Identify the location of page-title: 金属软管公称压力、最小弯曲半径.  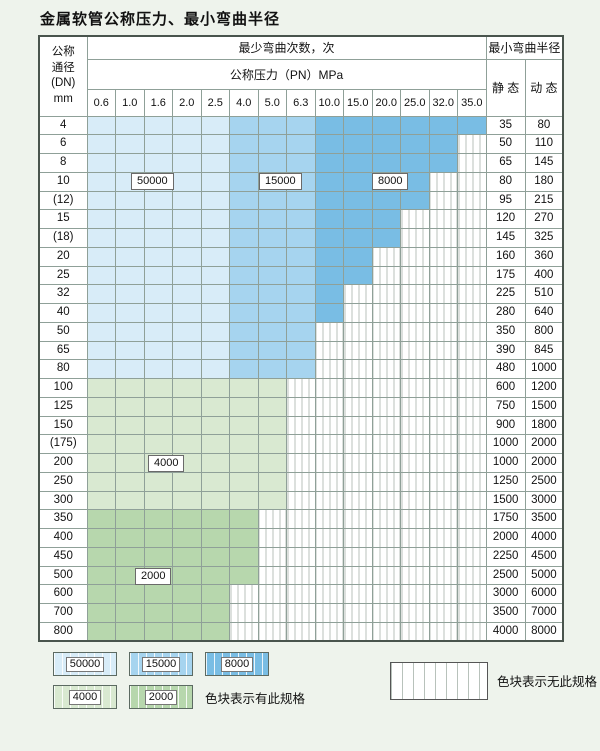
(160, 19).